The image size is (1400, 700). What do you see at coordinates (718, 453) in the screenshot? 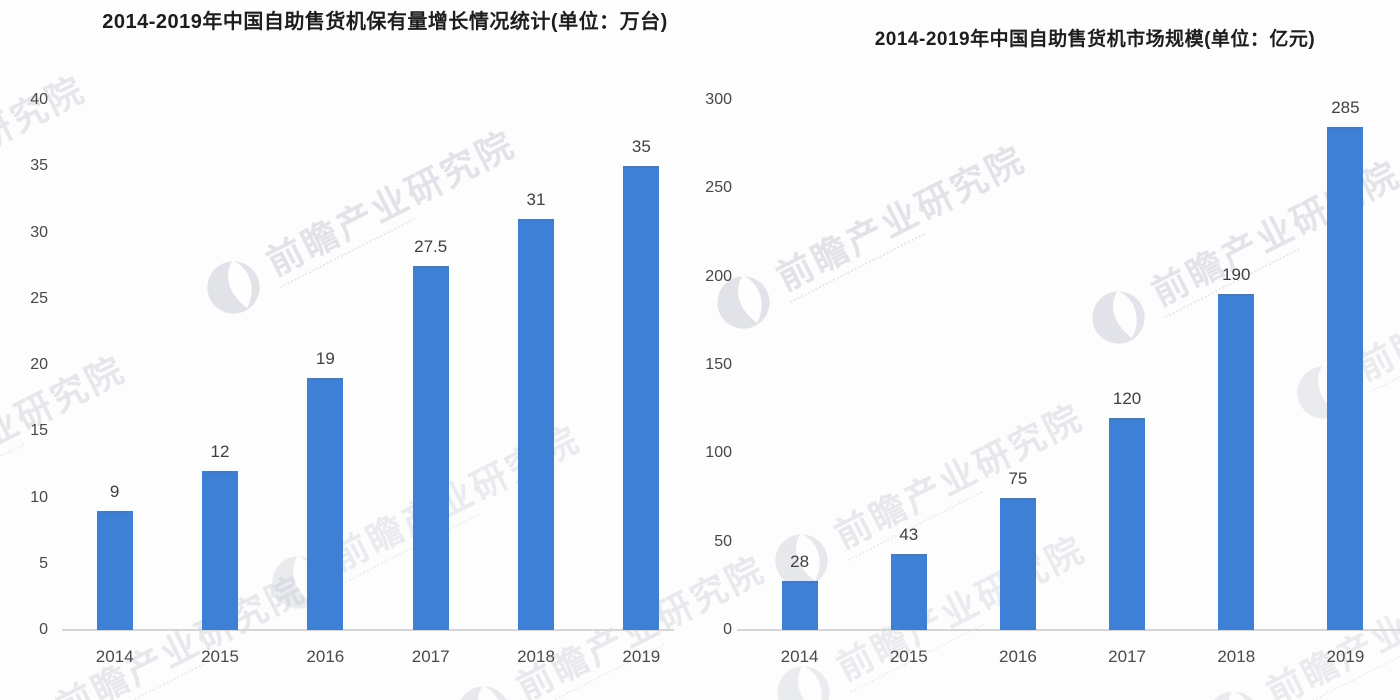
I see `y-axis-tick-label: 100` at bounding box center [718, 453].